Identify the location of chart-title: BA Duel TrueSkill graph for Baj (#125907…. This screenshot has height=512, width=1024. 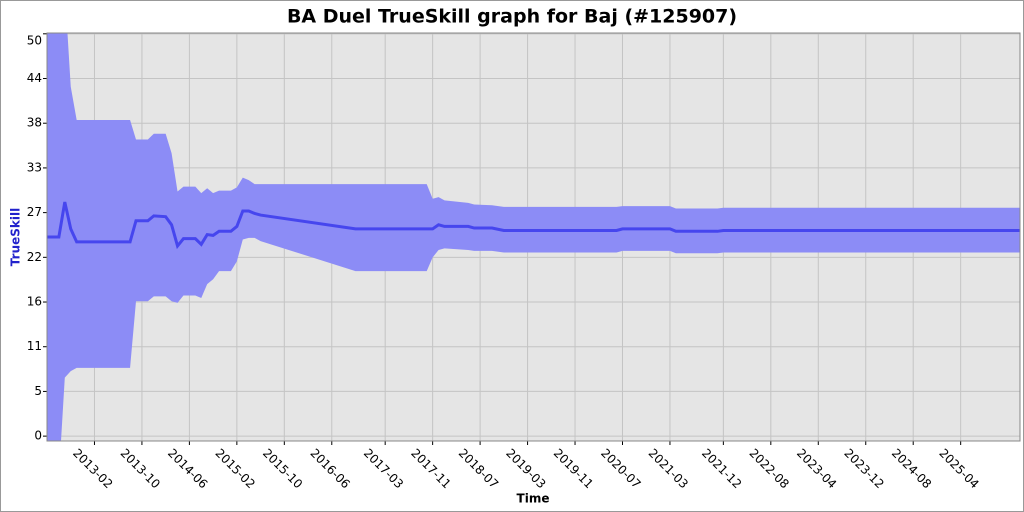
(512, 17).